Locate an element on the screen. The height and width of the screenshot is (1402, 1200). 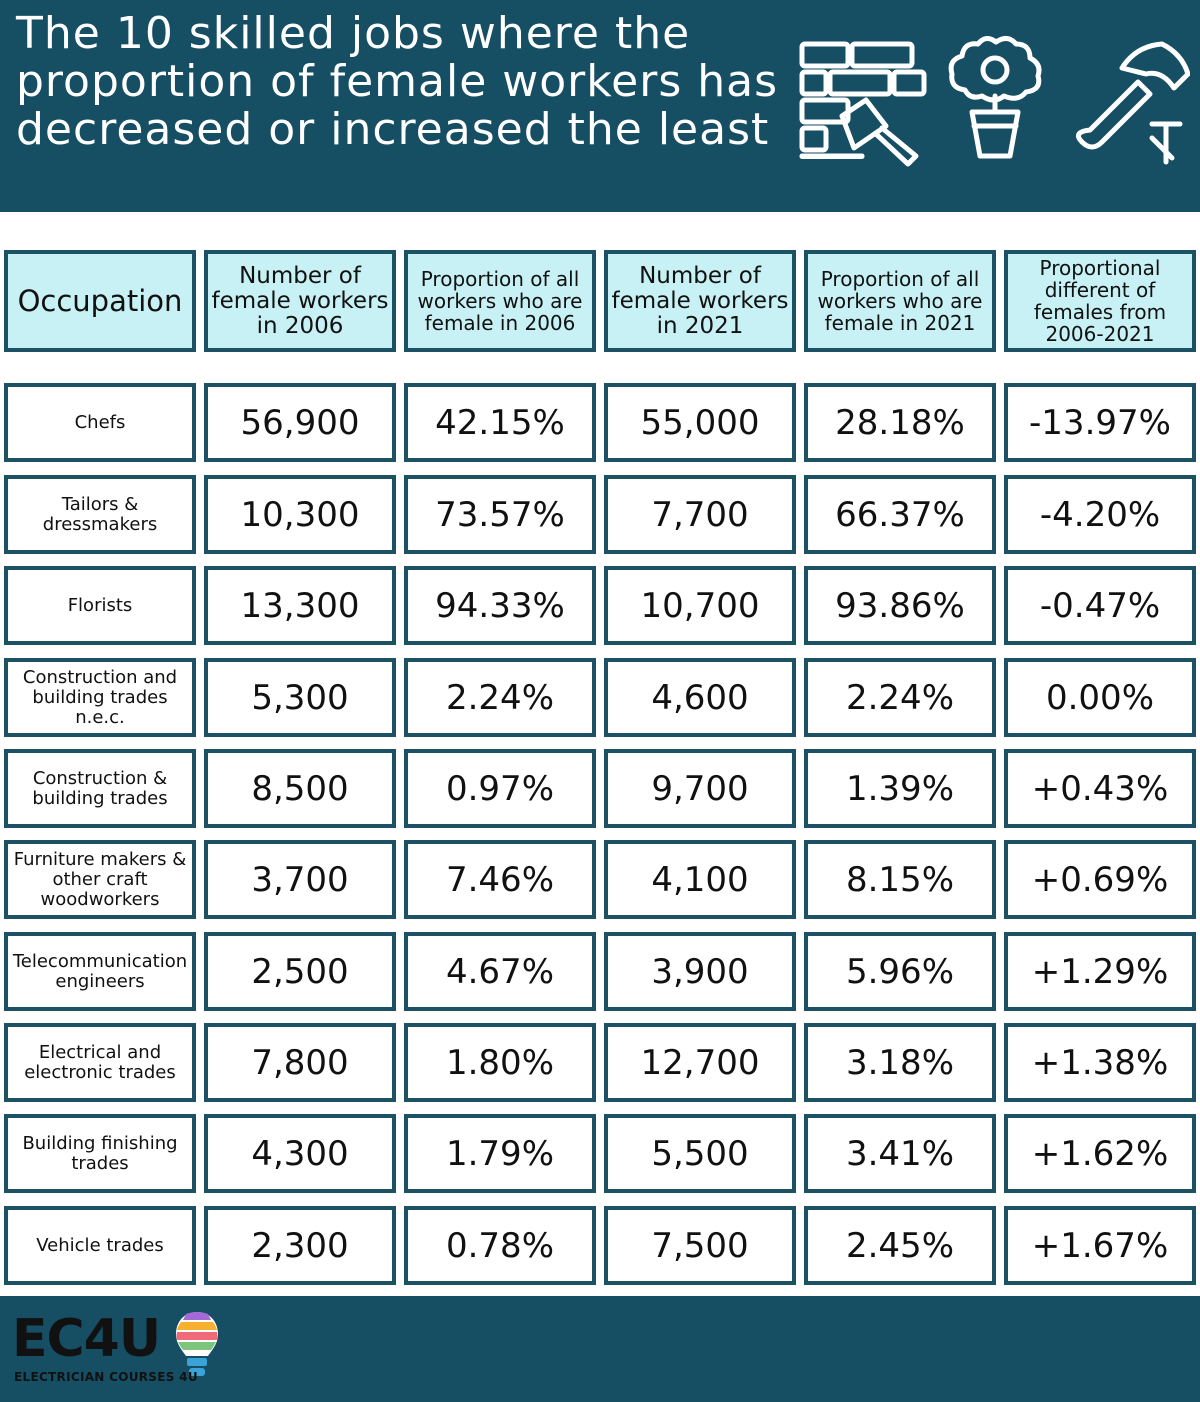
value-cell: +1.38% is located at coordinates (1100, 1062).